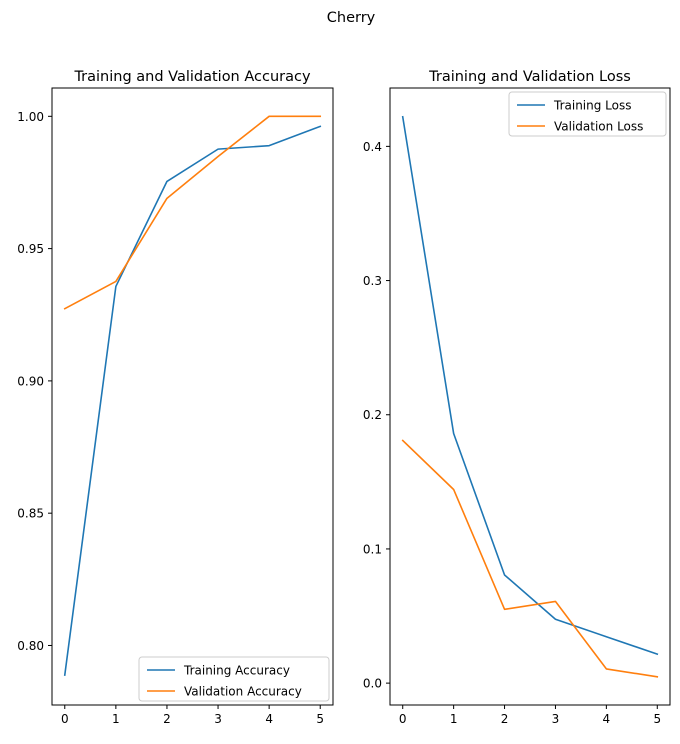 Image resolution: width=680 pixels, height=744 pixels. Describe the element at coordinates (218, 719) in the screenshot. I see `accuracy-x-tick-label: 3` at that location.